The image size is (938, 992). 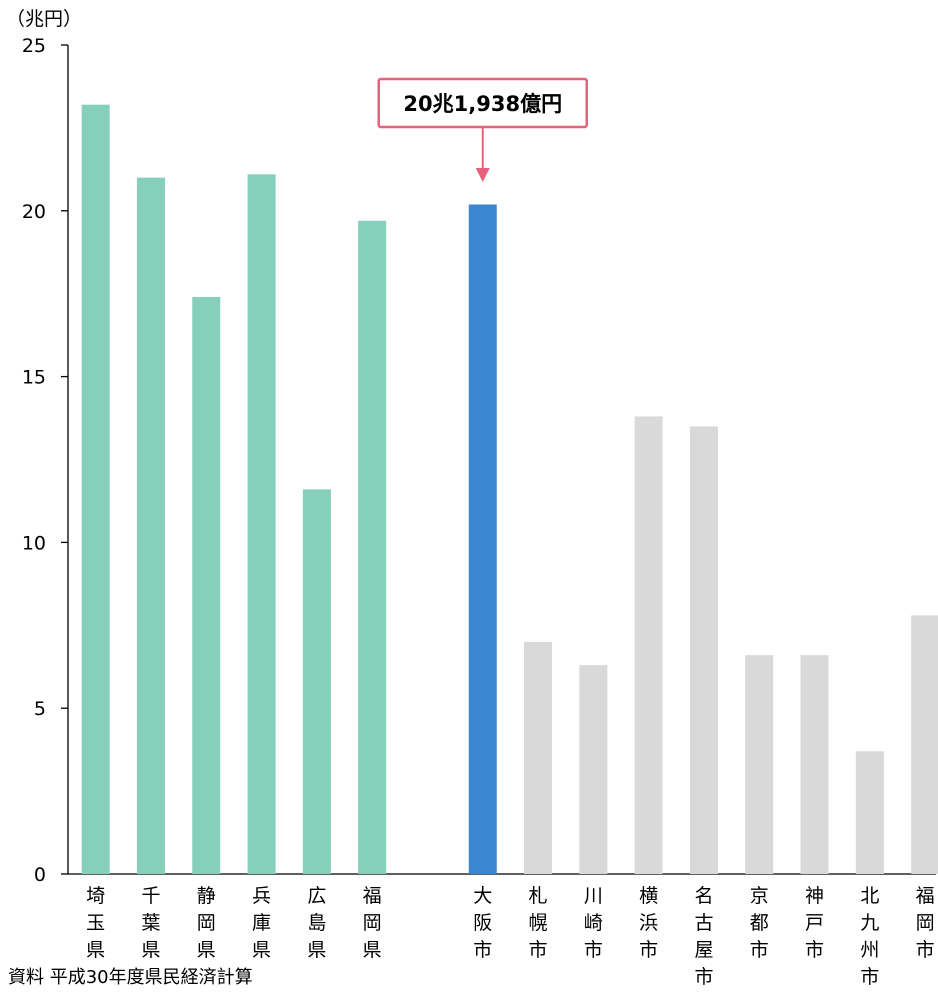 What do you see at coordinates (130, 977) in the screenshot?
I see `source-note: 資料 平成30年度県民経済計算` at bounding box center [130, 977].